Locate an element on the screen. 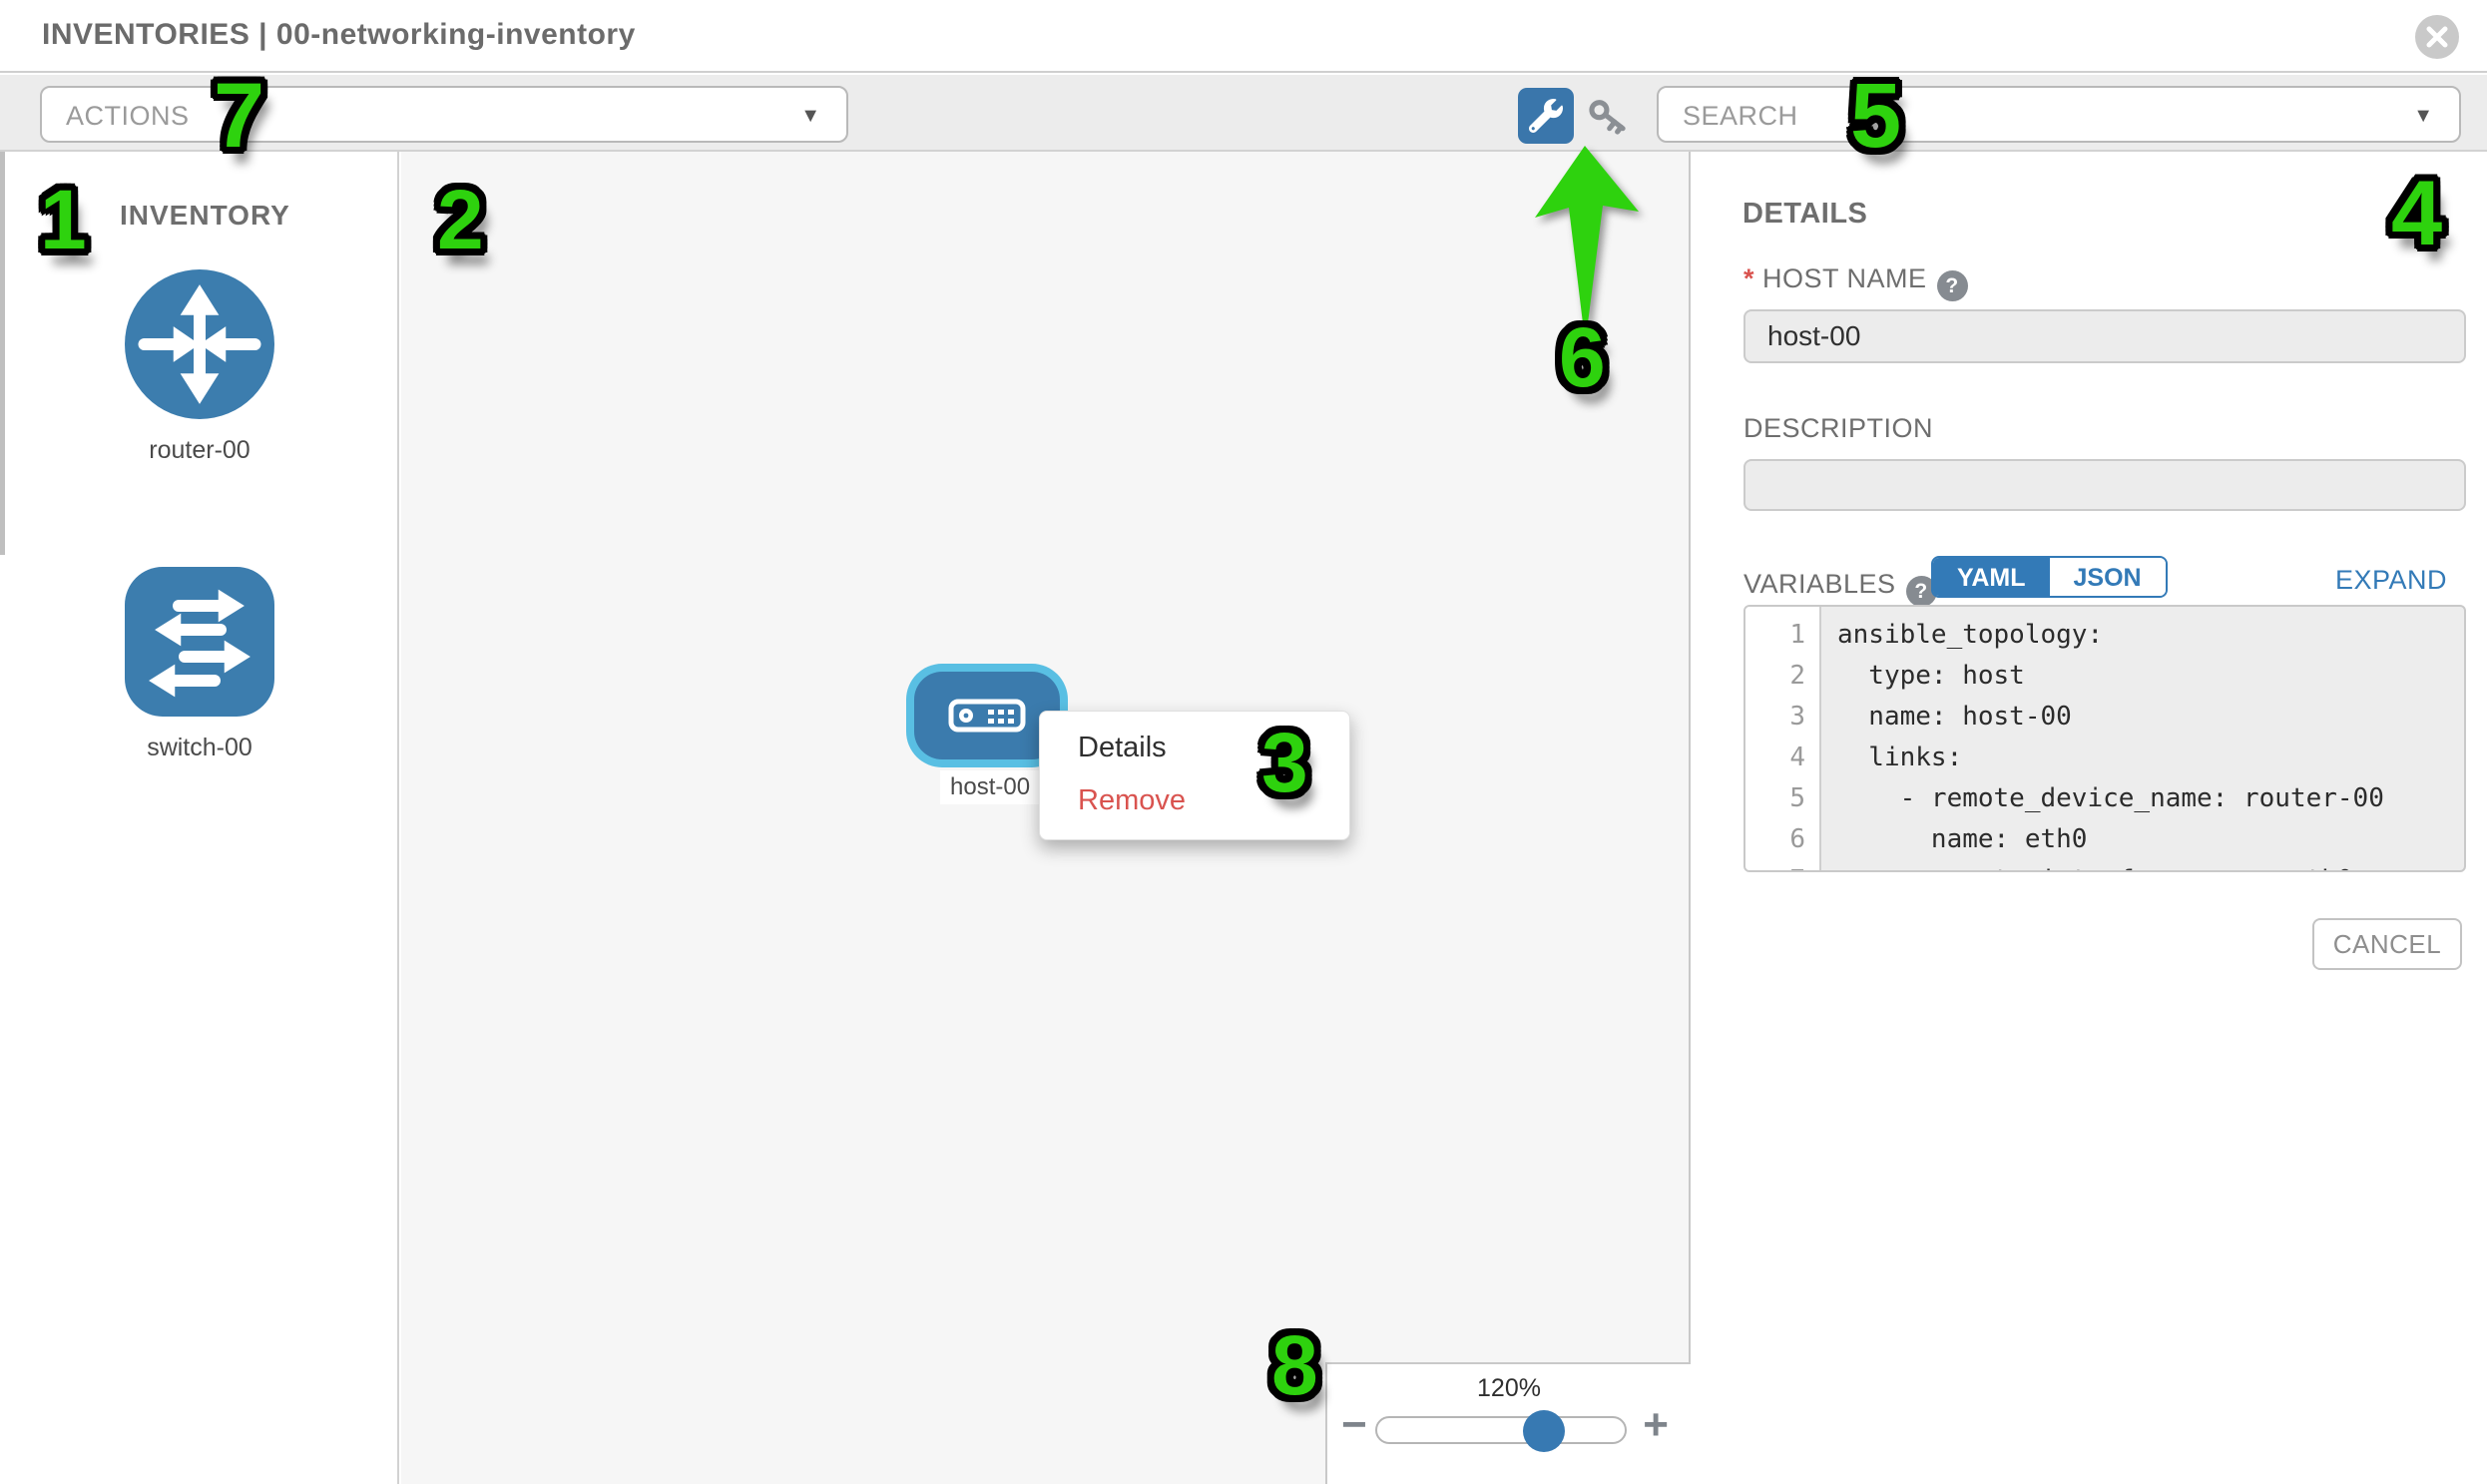  wrench-icon is located at coordinates (1546, 116).